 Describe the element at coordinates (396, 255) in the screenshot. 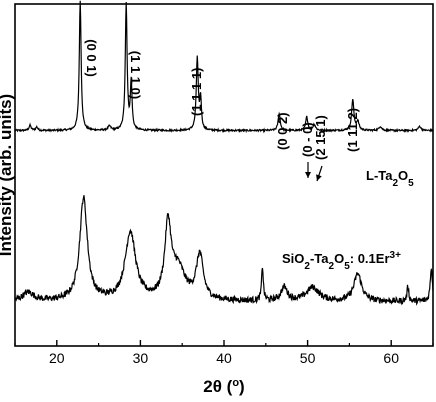

I see `sio2-part-8: 3+` at that location.